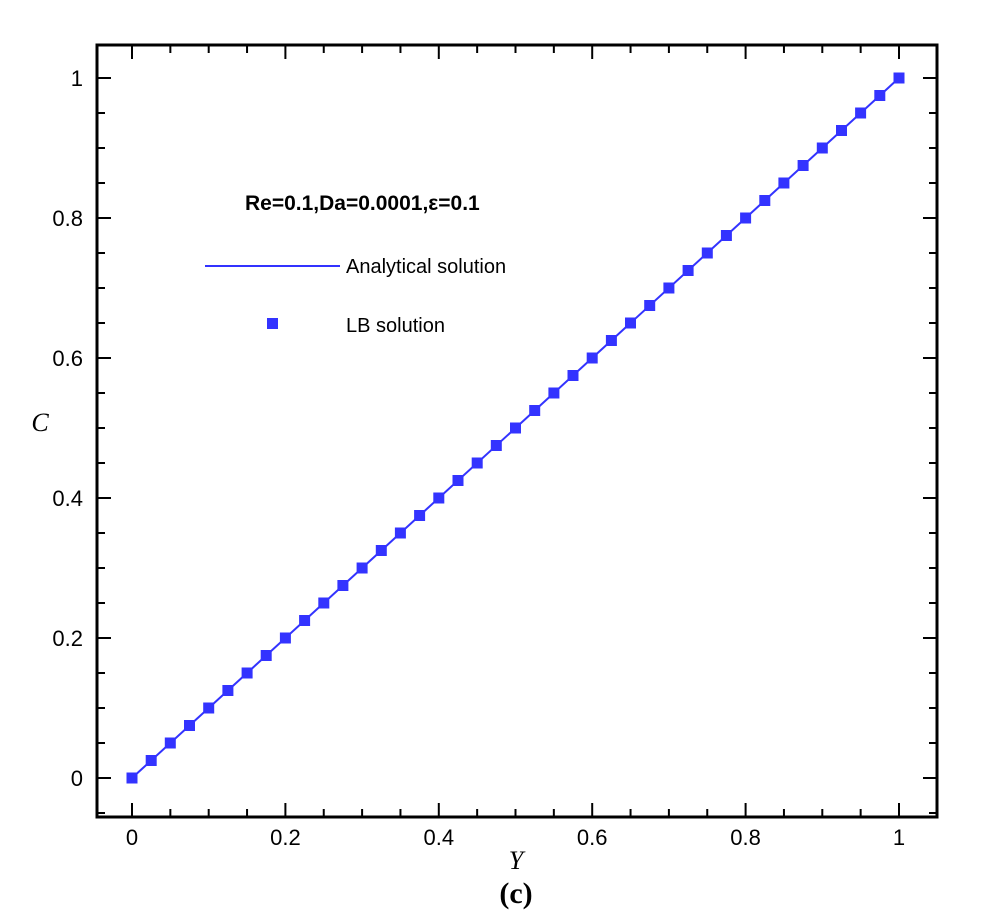  What do you see at coordinates (515, 893) in the screenshot?
I see `figure-caption: (c)` at bounding box center [515, 893].